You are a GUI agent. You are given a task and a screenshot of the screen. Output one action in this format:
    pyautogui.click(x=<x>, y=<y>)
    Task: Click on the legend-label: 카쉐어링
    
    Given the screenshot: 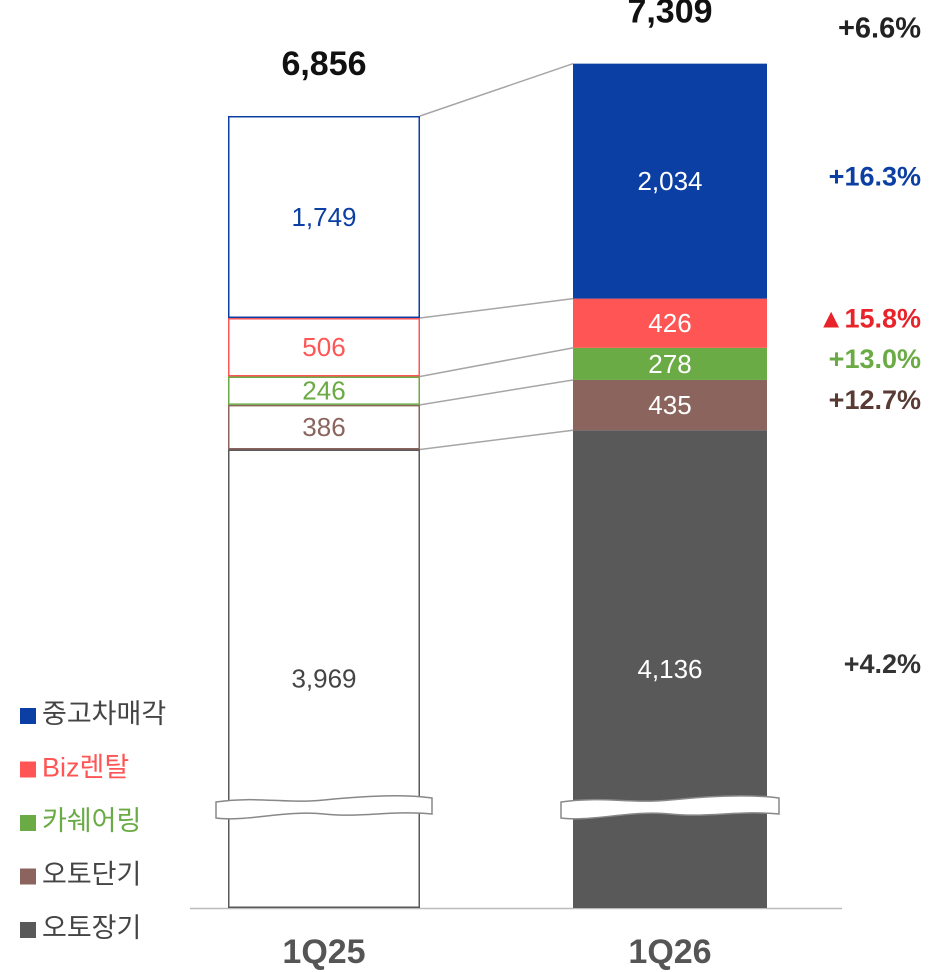 What is the action you would take?
    pyautogui.click(x=91, y=821)
    